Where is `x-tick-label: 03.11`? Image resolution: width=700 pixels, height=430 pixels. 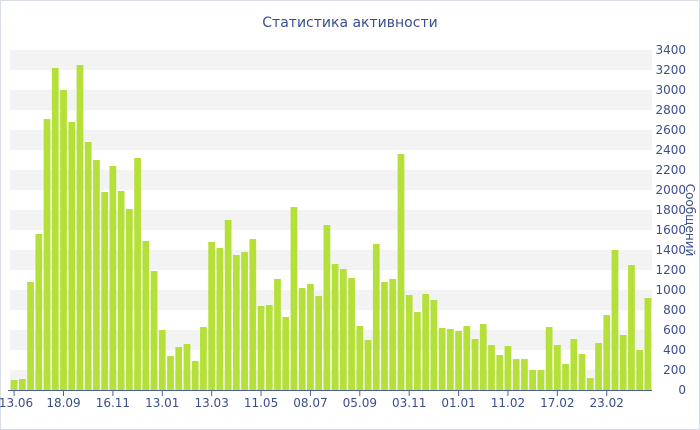 x-tick-label: 03.11 is located at coordinates (409, 403).